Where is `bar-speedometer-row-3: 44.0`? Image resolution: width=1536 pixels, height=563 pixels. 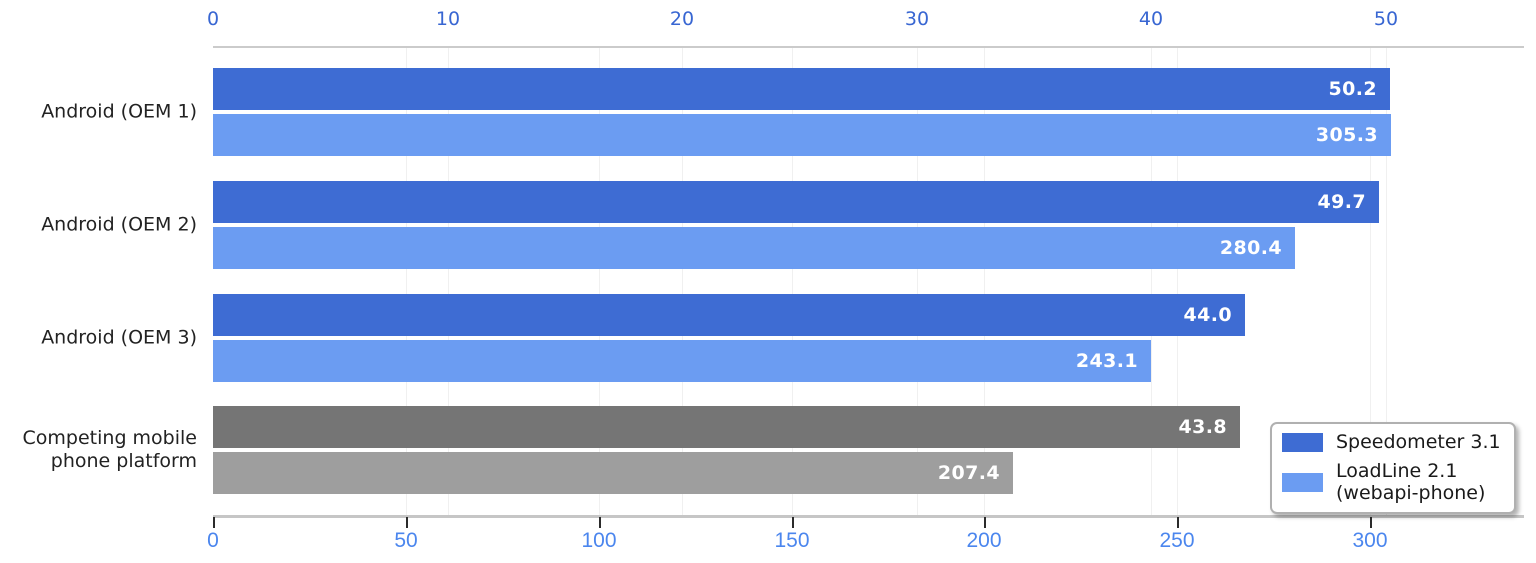
bar-speedometer-row-3: 44.0 is located at coordinates (729, 315).